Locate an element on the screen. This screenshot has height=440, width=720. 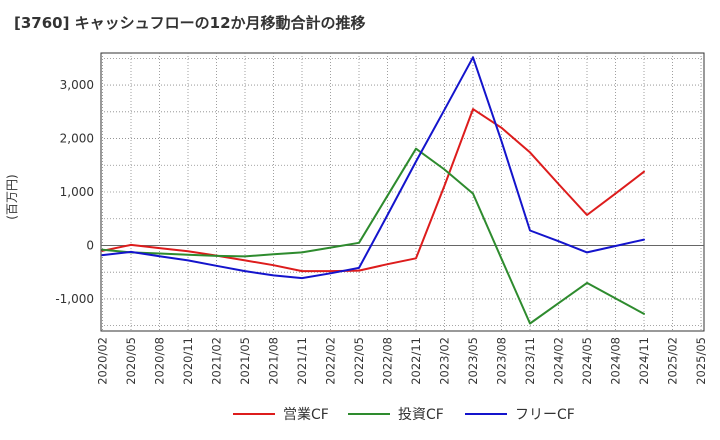
legend-item-free-cf: フリーCF is located at coordinates (520, 414).